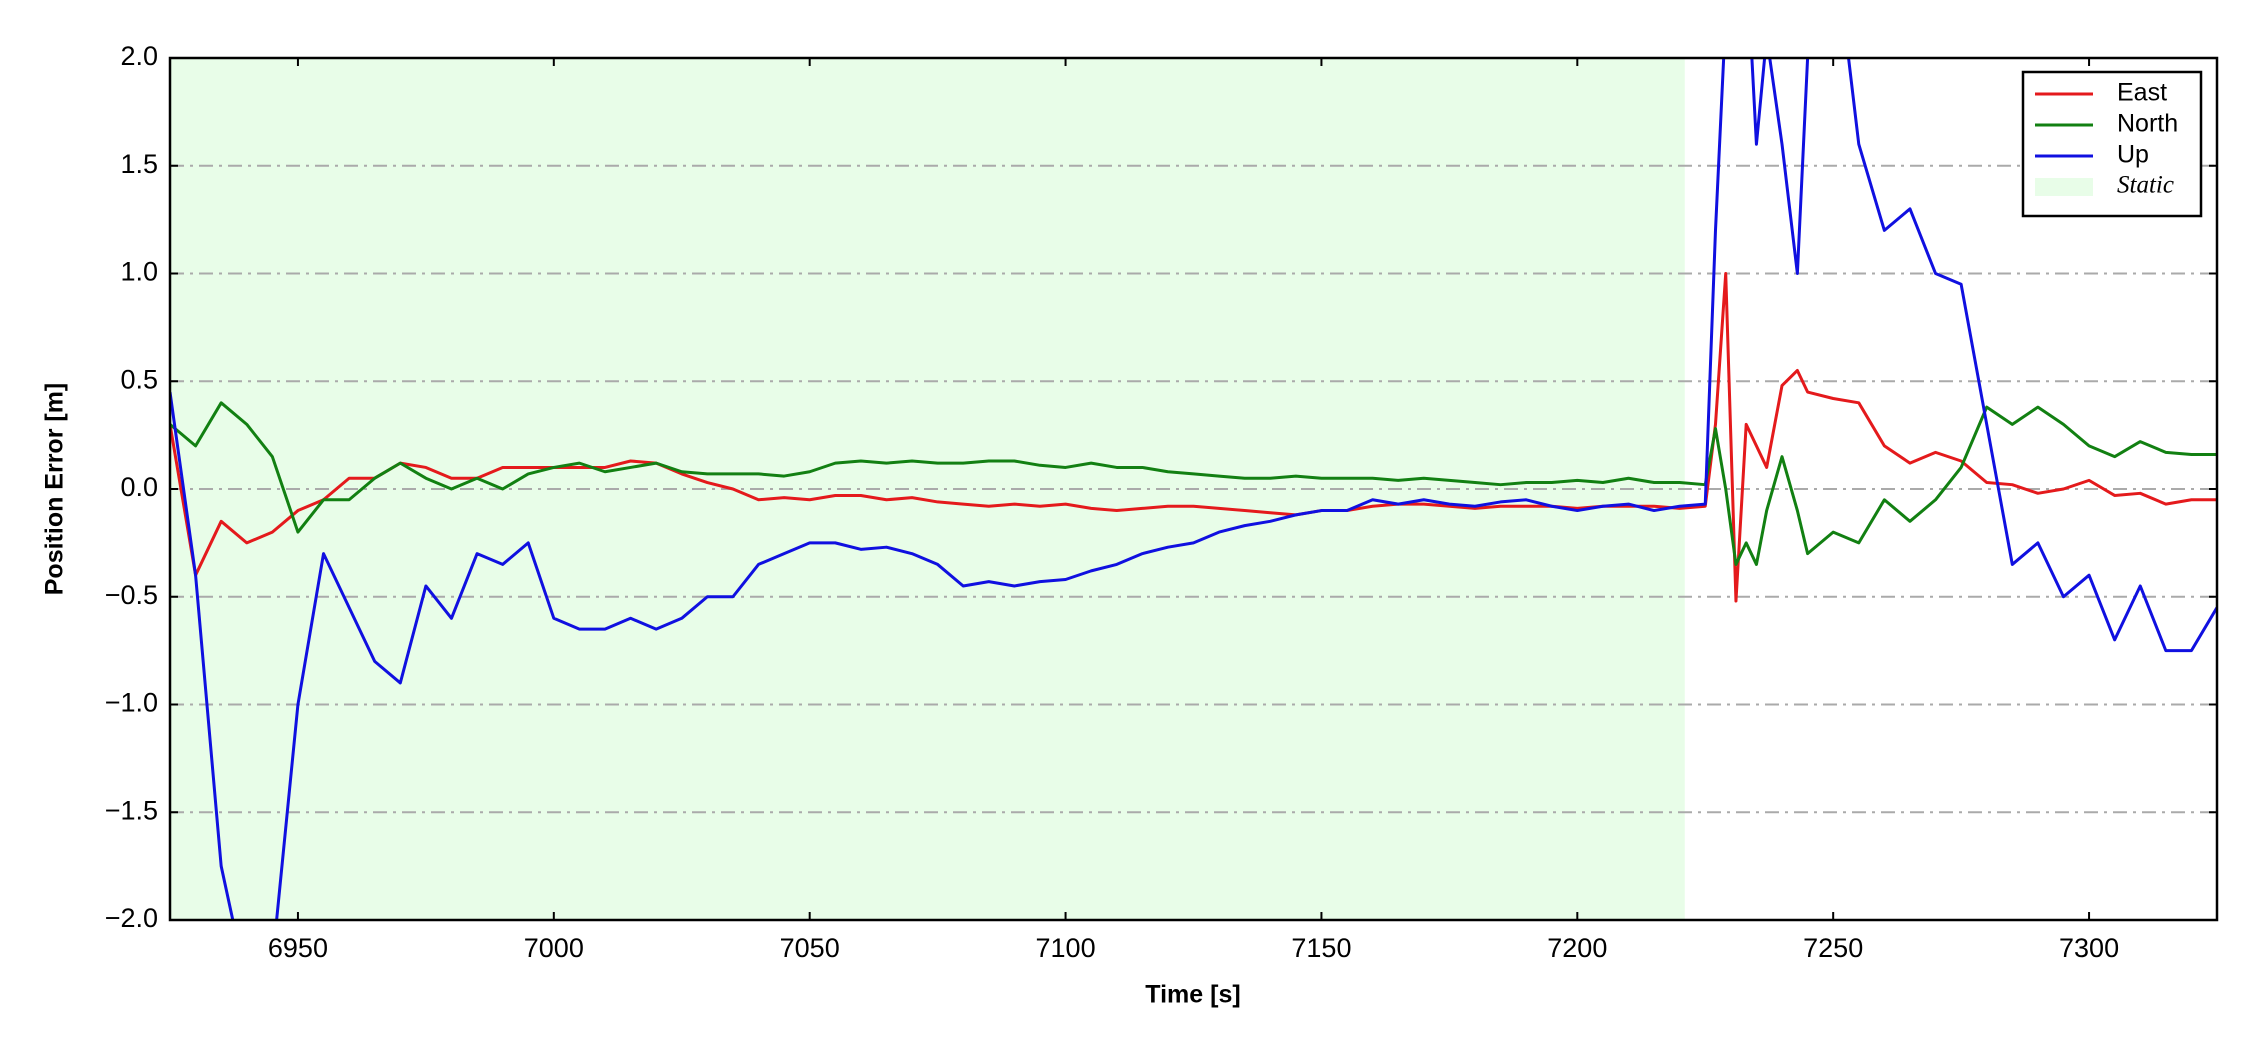 The height and width of the screenshot is (1050, 2250). What do you see at coordinates (1833, 948) in the screenshot?
I see `x-tick-label: 7250` at bounding box center [1833, 948].